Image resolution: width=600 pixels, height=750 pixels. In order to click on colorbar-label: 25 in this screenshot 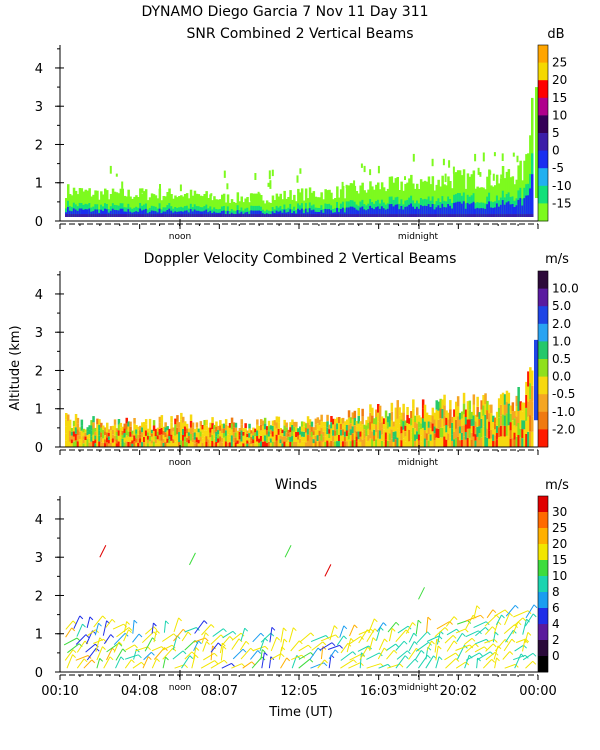, I will do `click(559, 63)`.